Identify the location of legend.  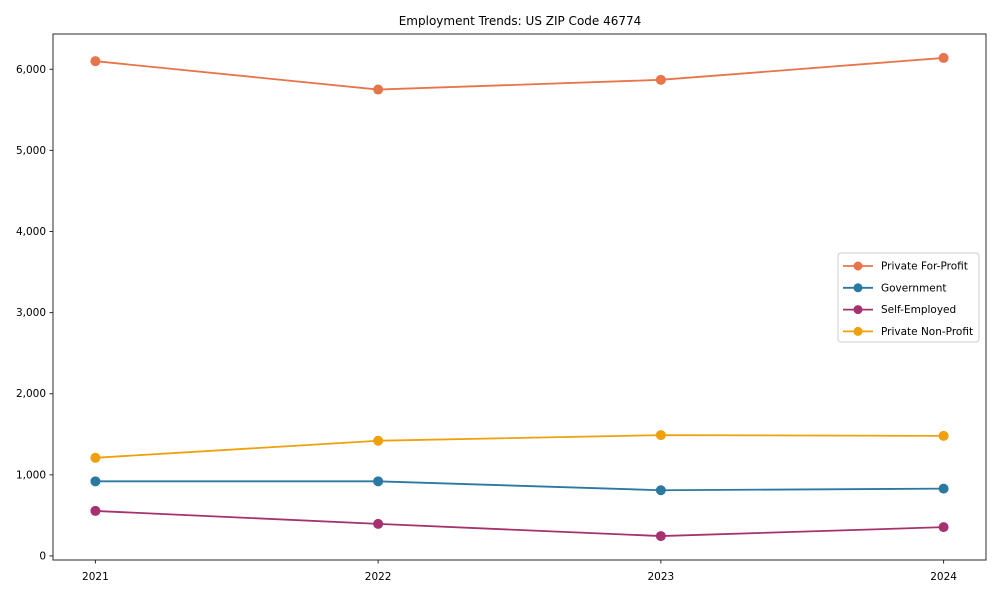
(908, 297).